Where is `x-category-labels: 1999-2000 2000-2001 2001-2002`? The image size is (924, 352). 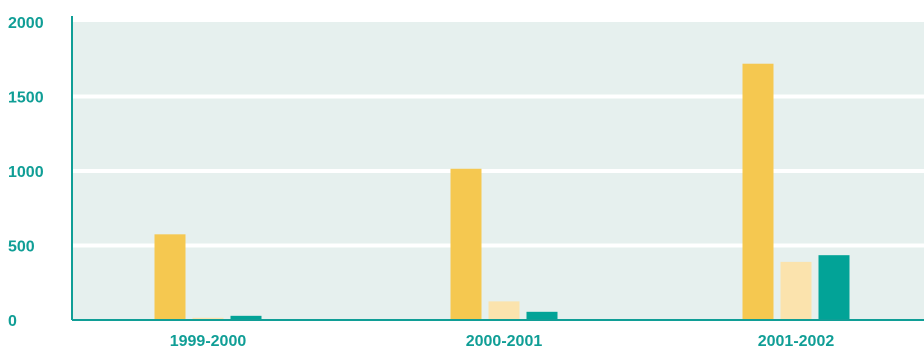
x-category-labels: 1999-2000 2000-2001 2001-2002 is located at coordinates (502, 341).